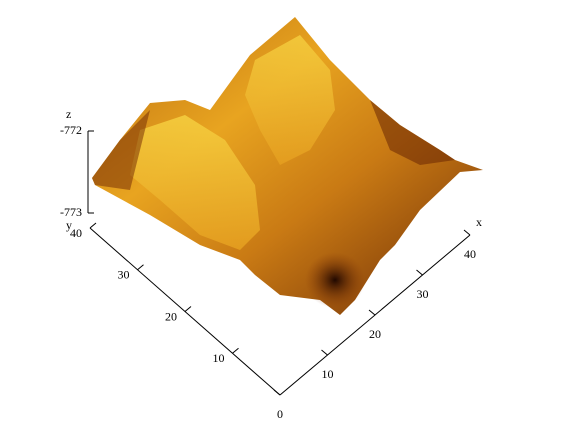 The height and width of the screenshot is (437, 566). Describe the element at coordinates (71, 130) in the screenshot. I see `z-tick-label: -772` at that location.